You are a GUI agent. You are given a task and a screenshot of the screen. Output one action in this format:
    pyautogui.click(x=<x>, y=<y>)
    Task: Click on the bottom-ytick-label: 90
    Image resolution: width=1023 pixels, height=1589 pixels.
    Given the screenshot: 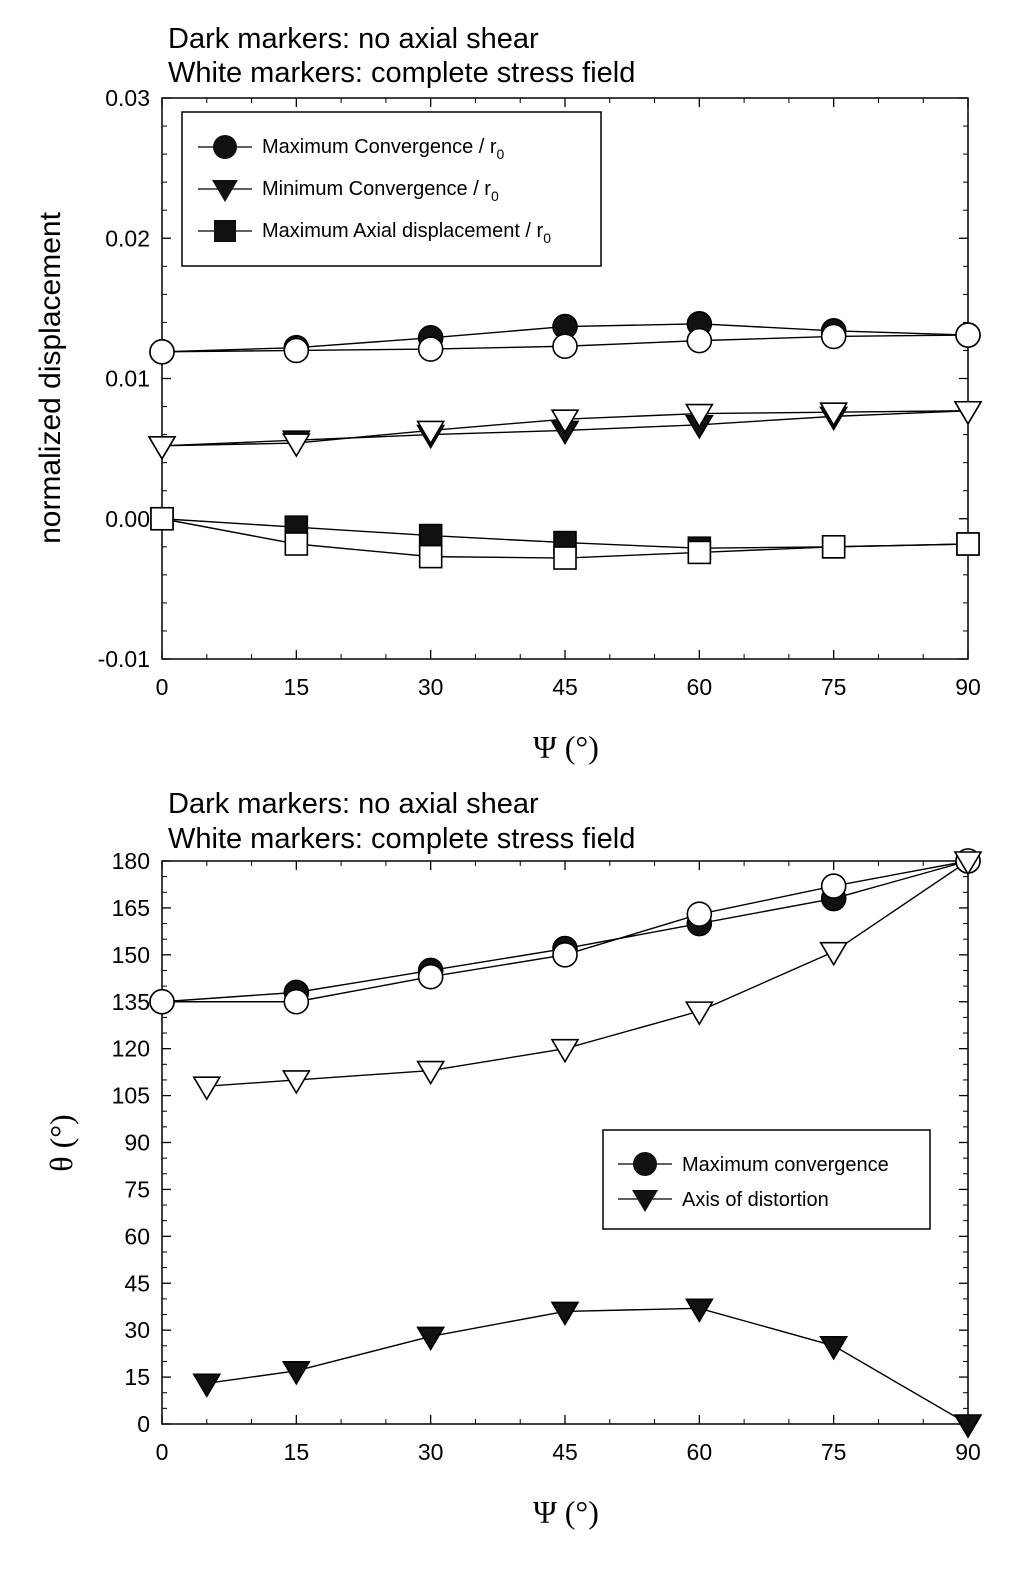 What is the action you would take?
    pyautogui.click(x=137, y=1143)
    